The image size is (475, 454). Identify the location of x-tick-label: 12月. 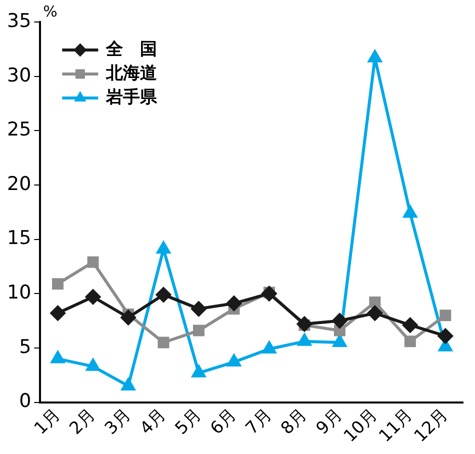
(431, 425).